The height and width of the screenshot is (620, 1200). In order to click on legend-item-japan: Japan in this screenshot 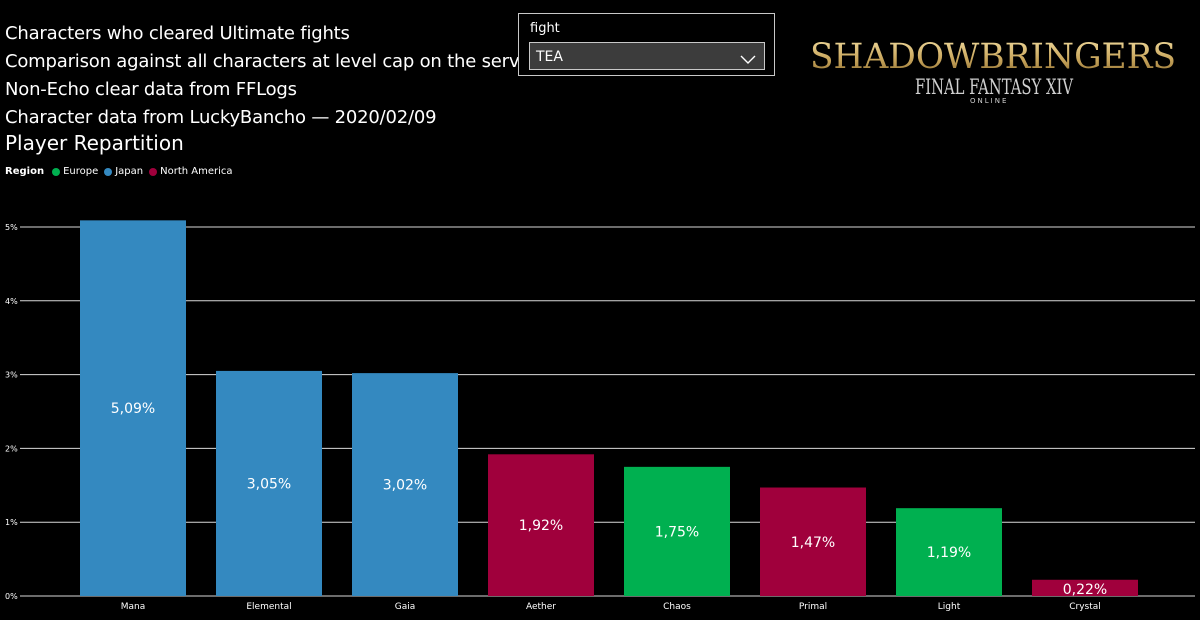, I will do `click(123, 171)`.